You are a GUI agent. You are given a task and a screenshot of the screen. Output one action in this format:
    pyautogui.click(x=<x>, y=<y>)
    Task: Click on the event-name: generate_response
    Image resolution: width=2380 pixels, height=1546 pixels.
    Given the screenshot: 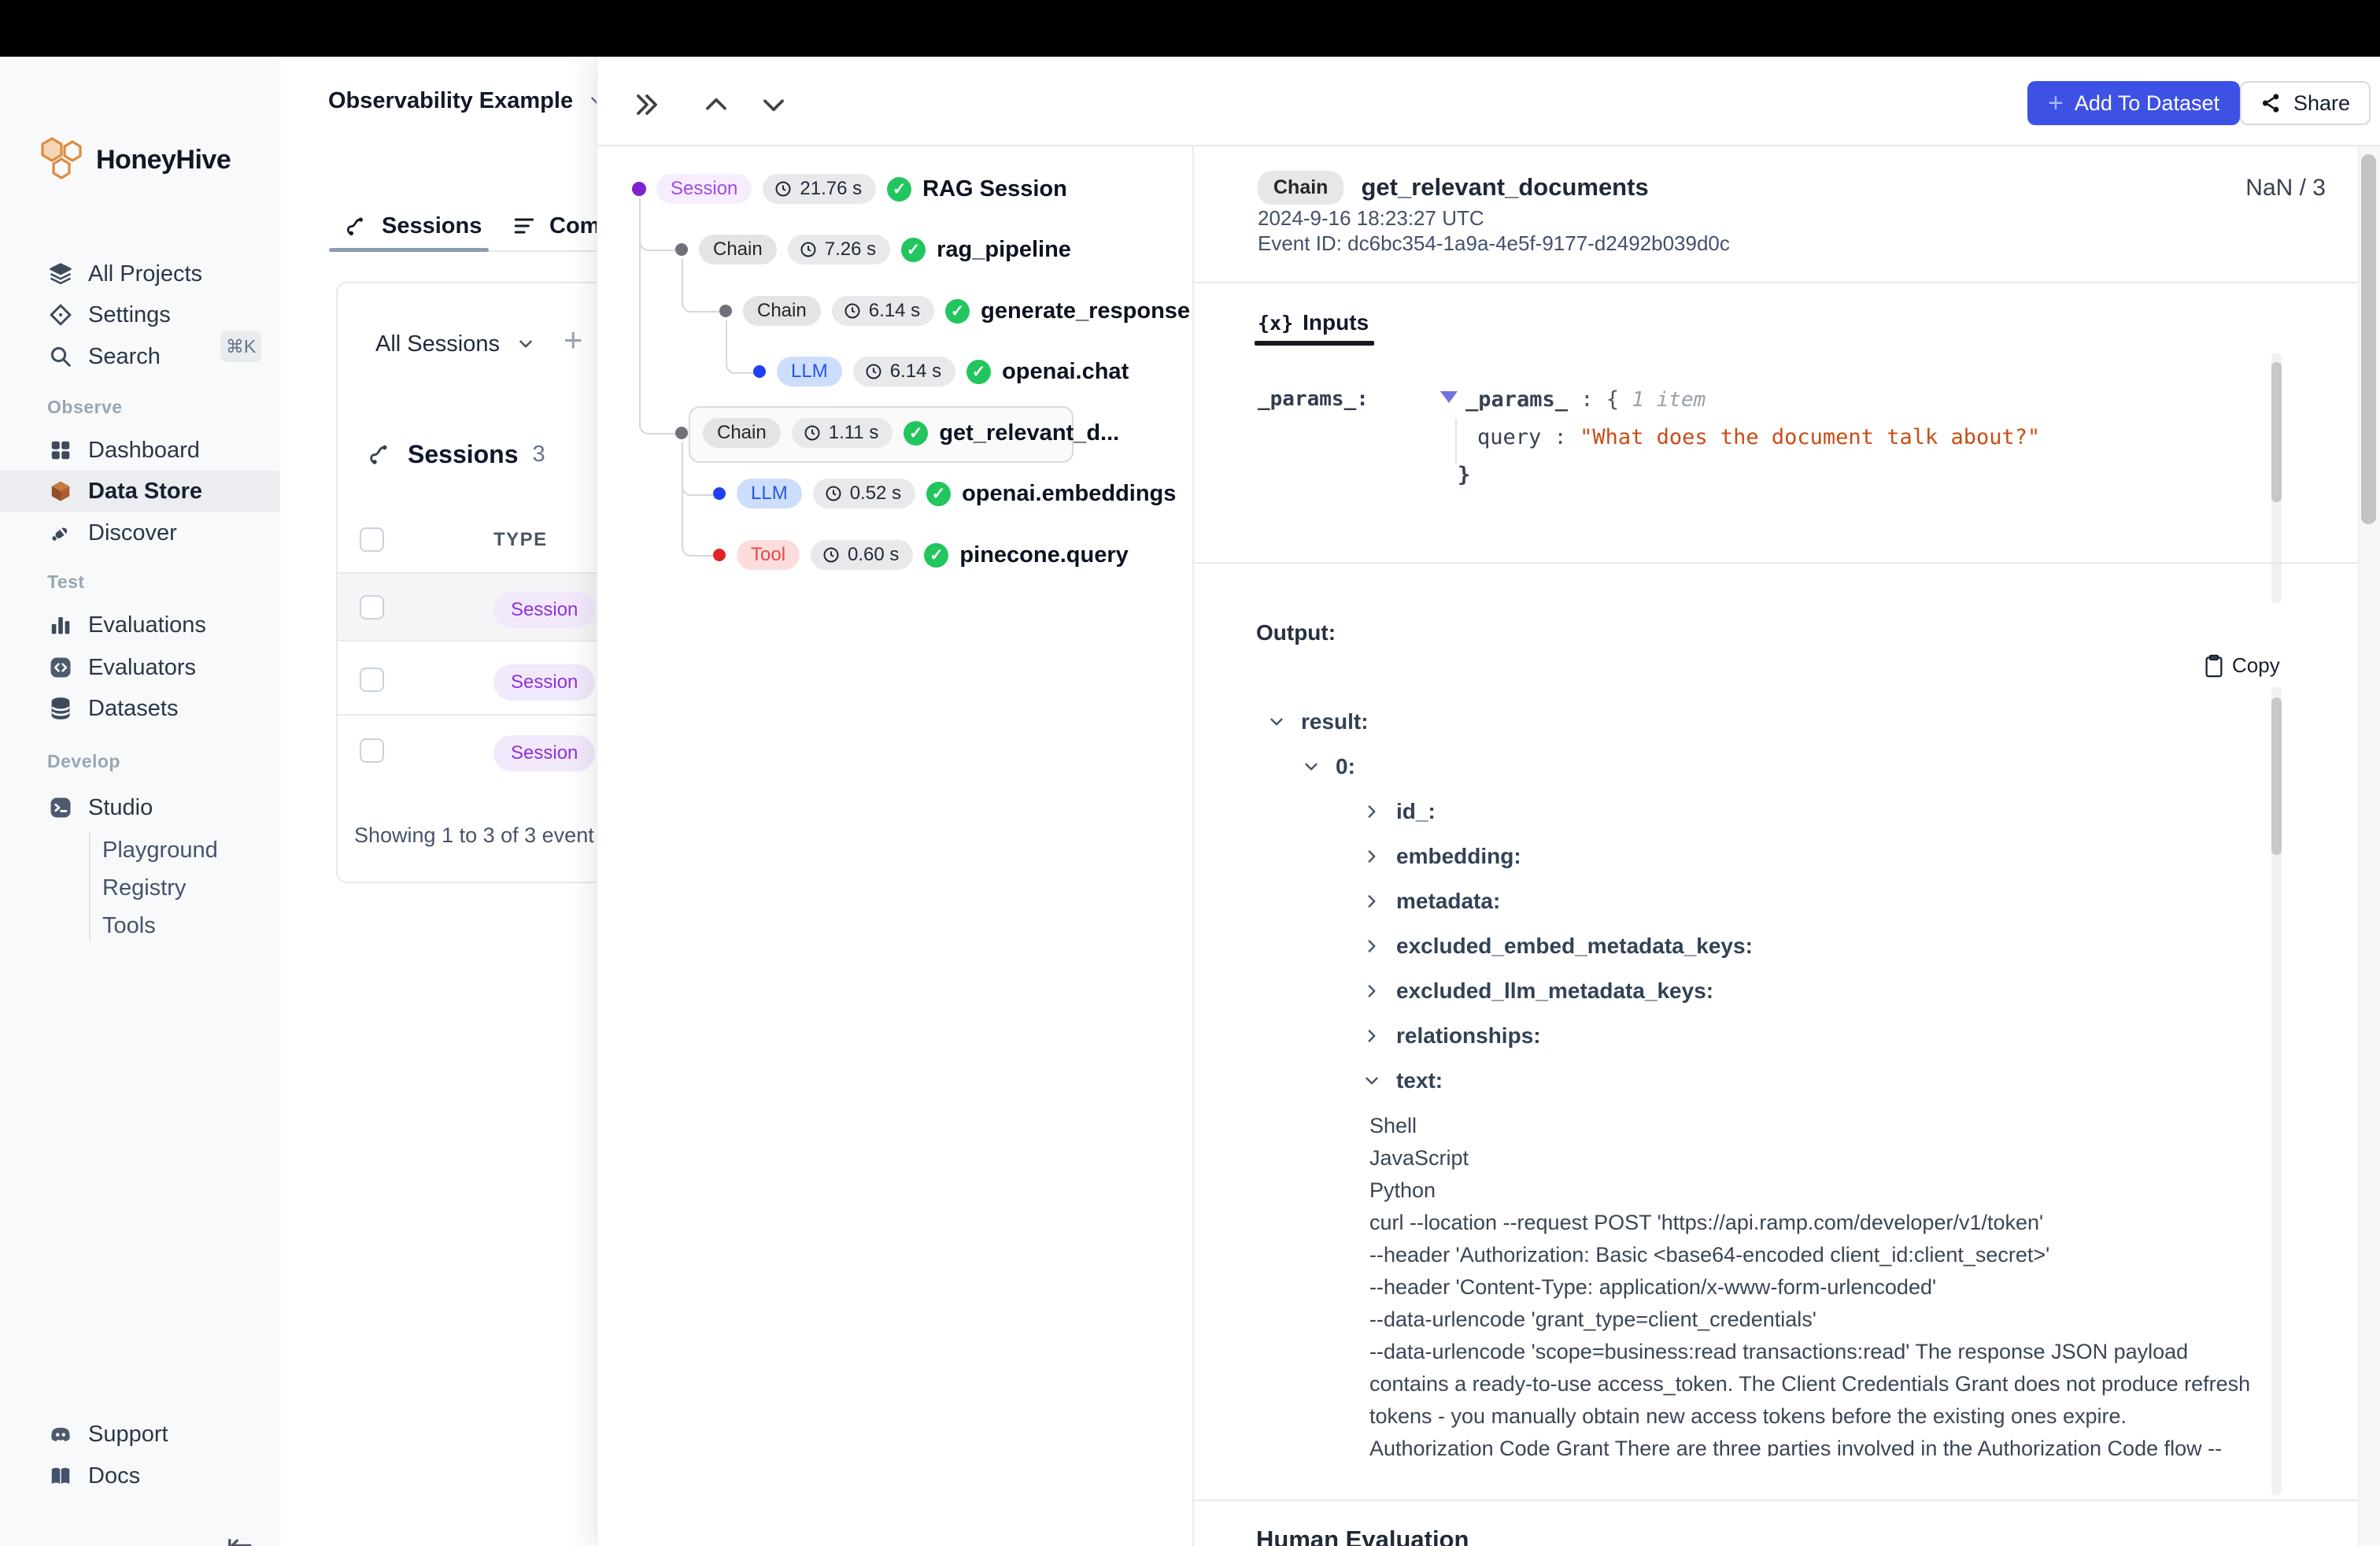 What is the action you would take?
    pyautogui.click(x=1086, y=311)
    